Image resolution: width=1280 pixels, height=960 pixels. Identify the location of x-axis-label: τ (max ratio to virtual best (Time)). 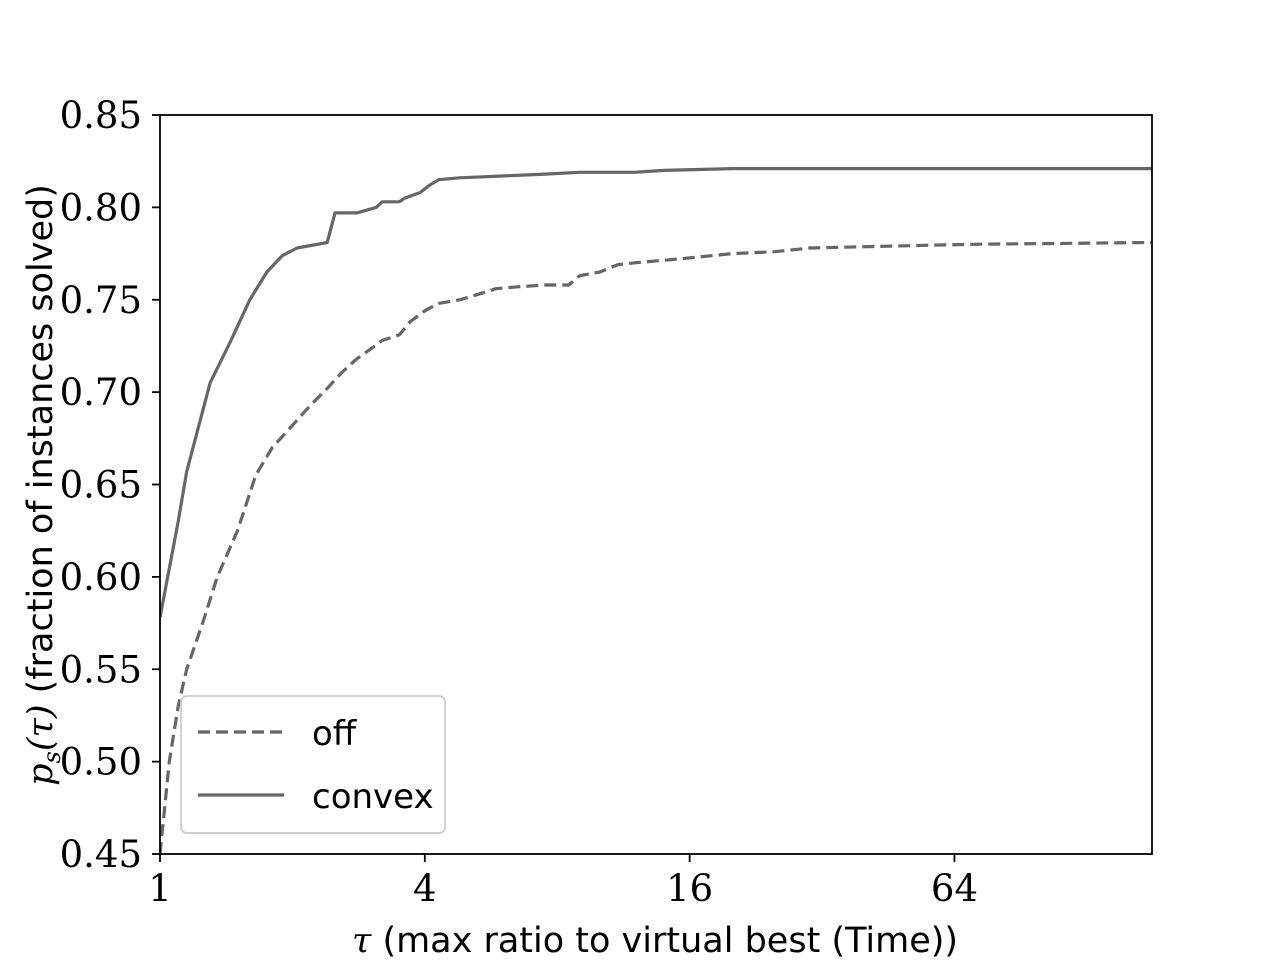
(655, 940).